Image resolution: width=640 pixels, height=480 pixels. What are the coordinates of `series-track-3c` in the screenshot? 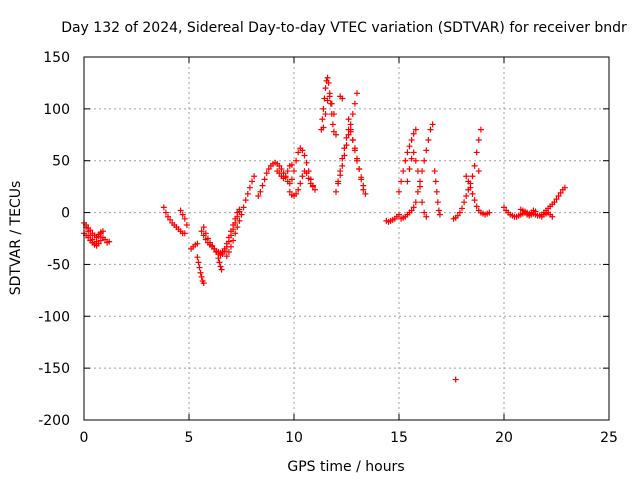 It's located at (220, 264).